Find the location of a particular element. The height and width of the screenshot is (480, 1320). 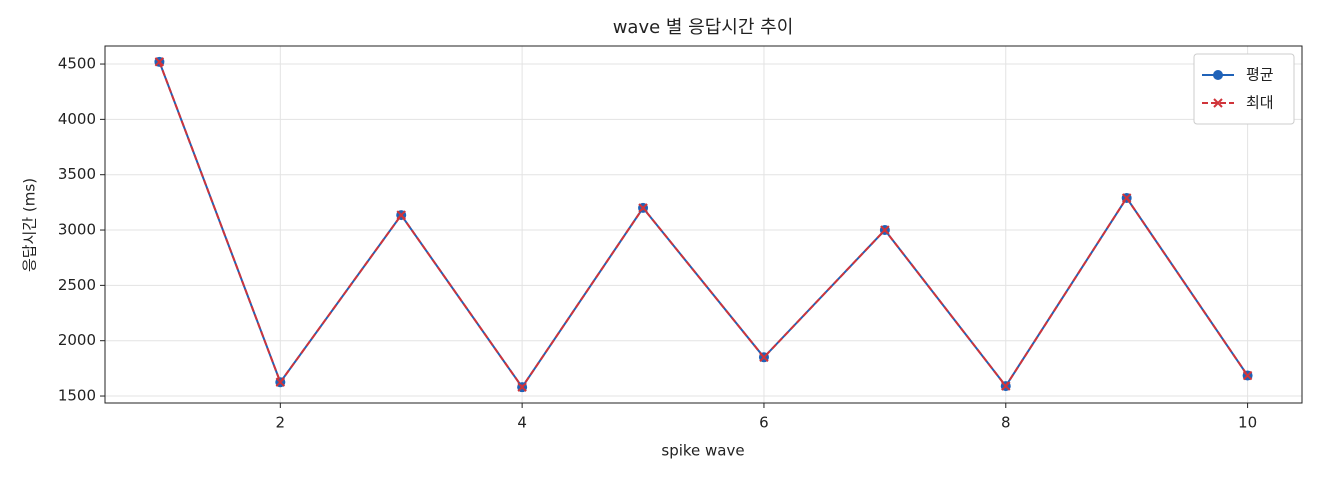

x-axis-label: spike wave is located at coordinates (702, 451).